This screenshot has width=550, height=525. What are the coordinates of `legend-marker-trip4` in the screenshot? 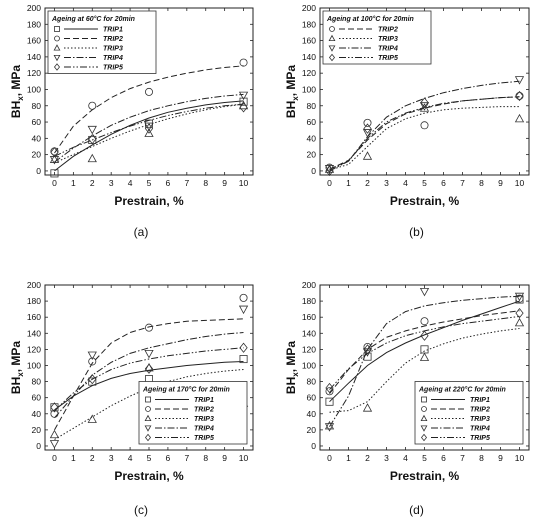 It's located at (424, 428).